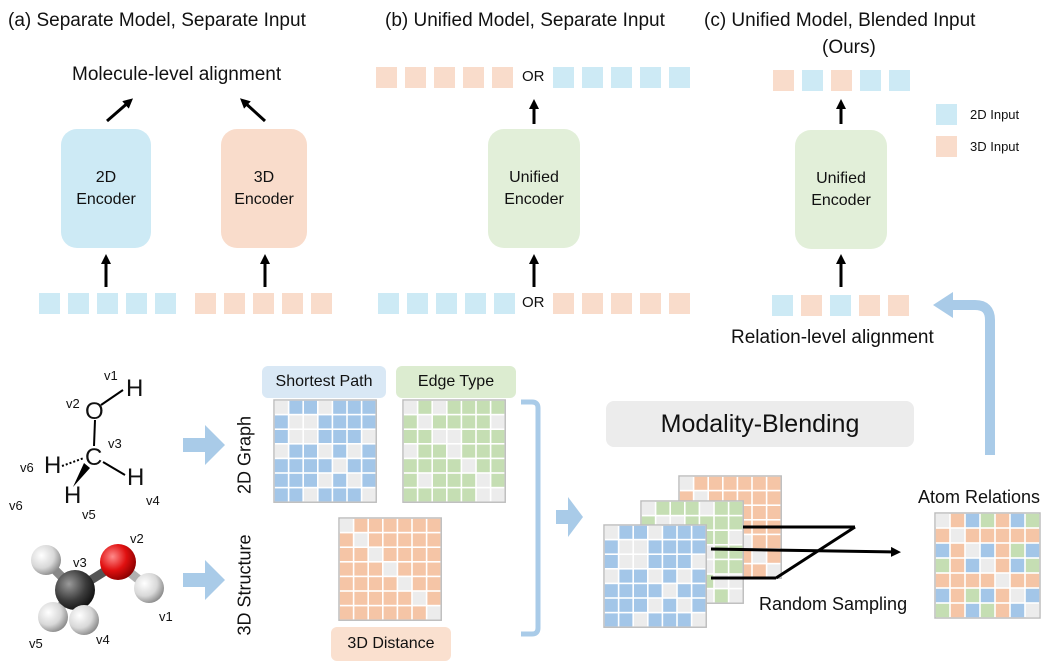 The height and width of the screenshot is (672, 1062). Describe the element at coordinates (80, 562) in the screenshot. I see `mol3d-v3: v3` at that location.